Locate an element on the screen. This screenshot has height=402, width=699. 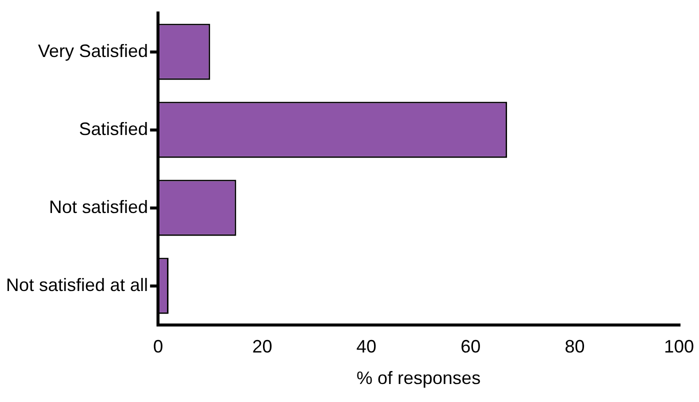
y-tick-label: Not satisfied at all is located at coordinates (77, 284).